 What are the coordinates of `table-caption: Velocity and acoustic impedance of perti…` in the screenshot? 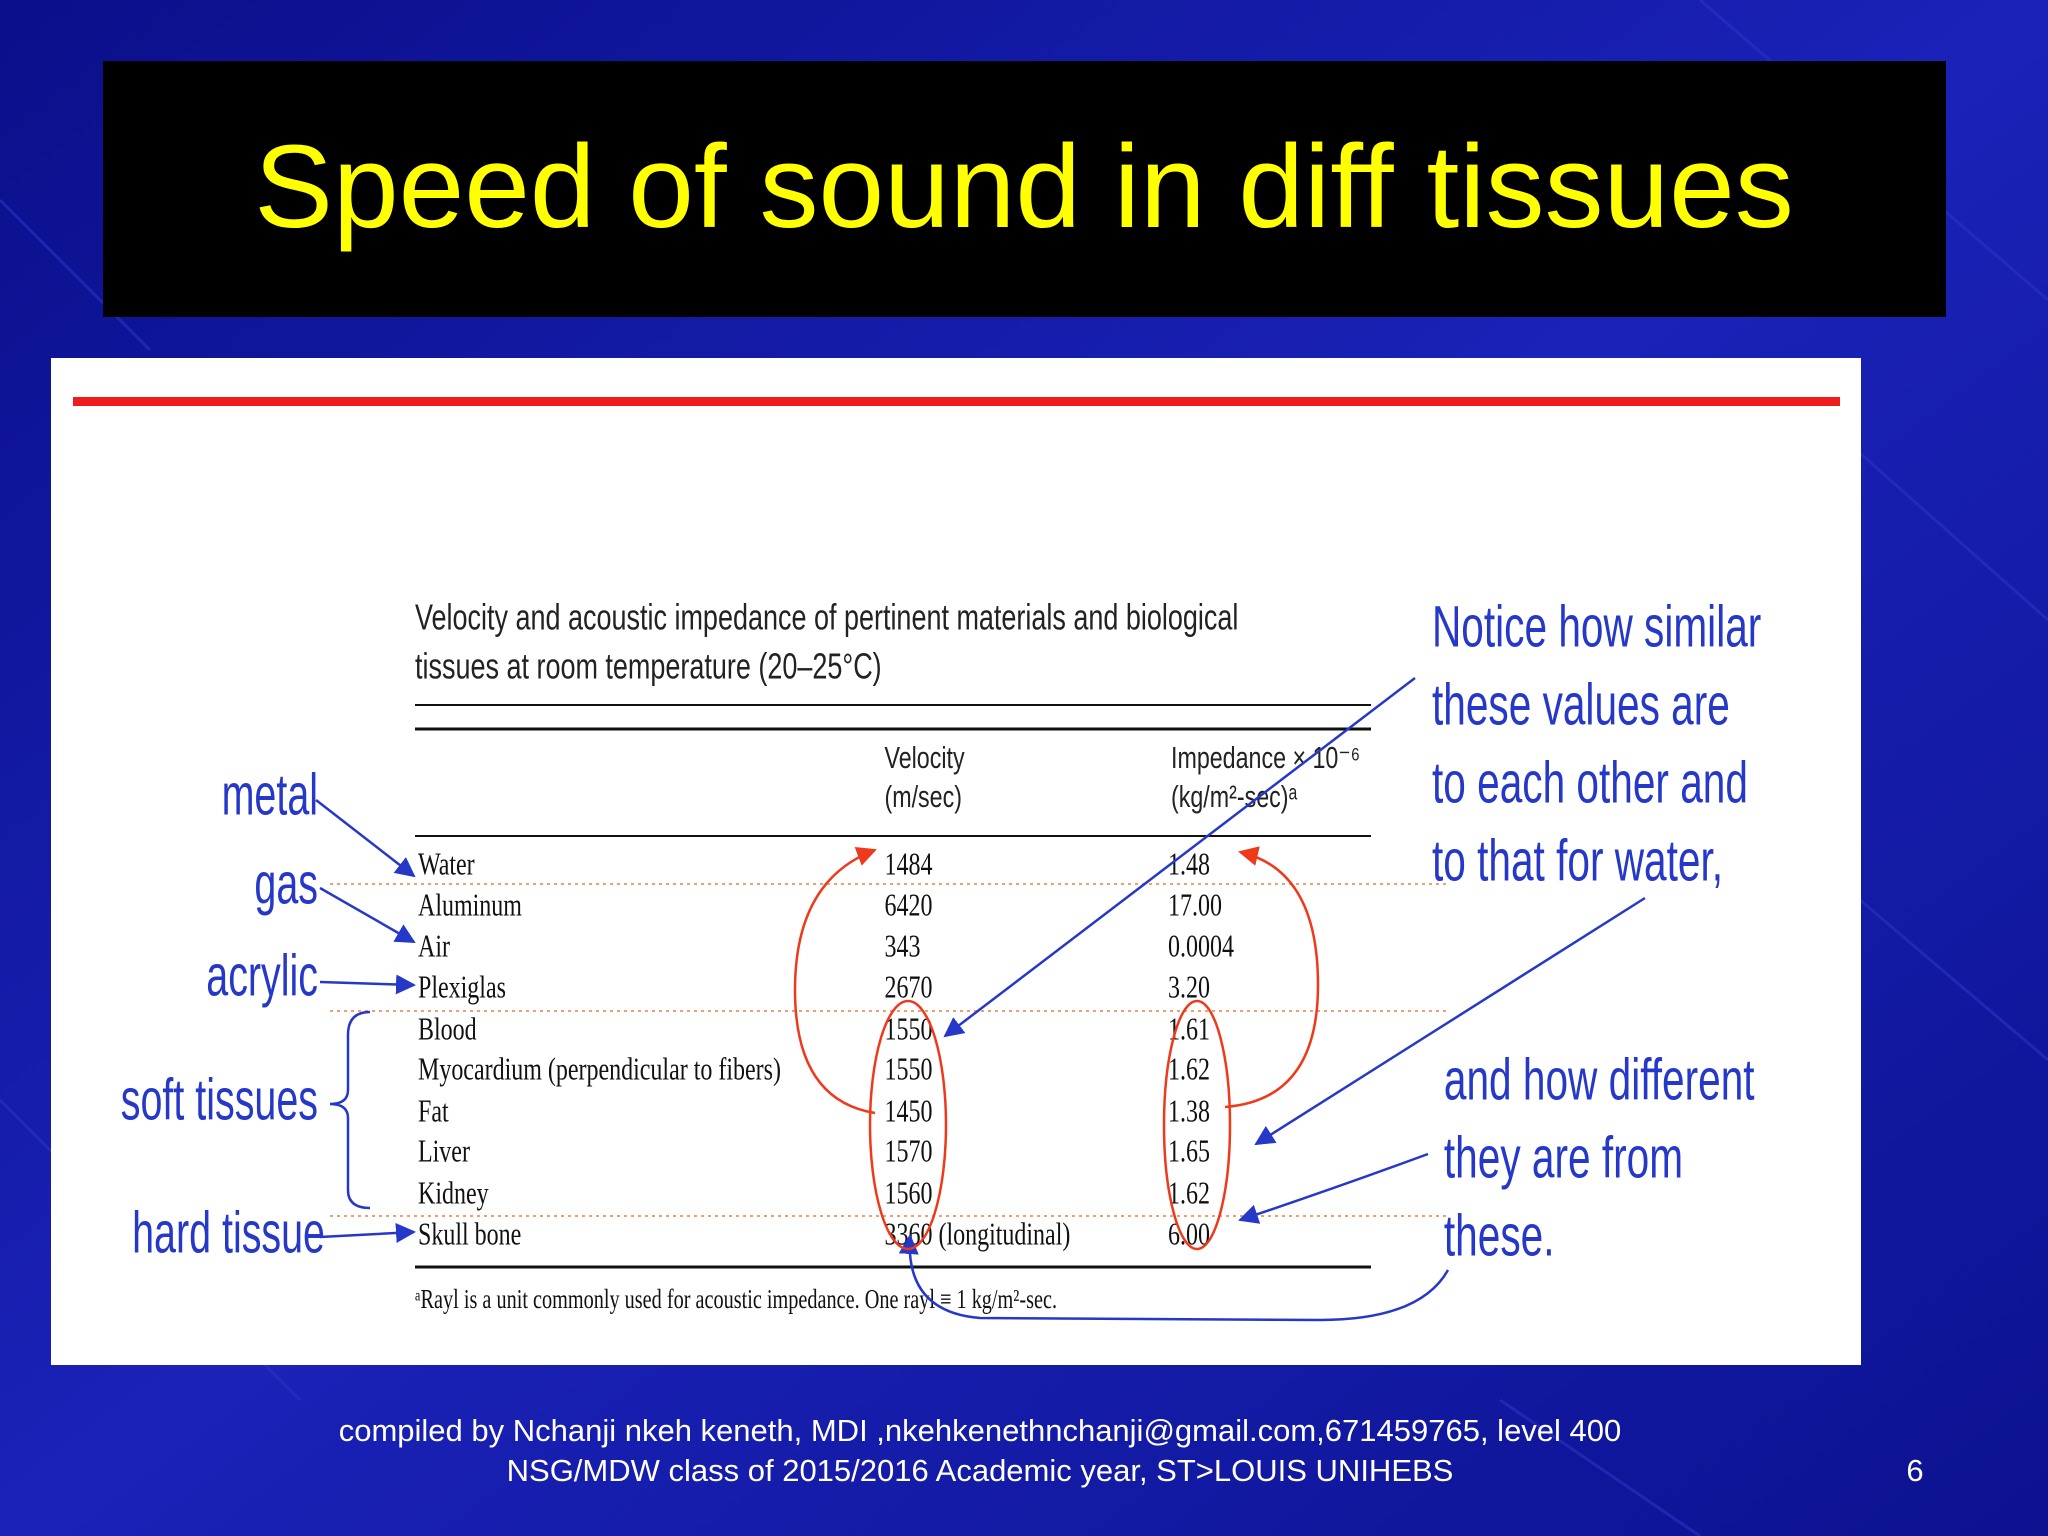 It's located at (826, 617).